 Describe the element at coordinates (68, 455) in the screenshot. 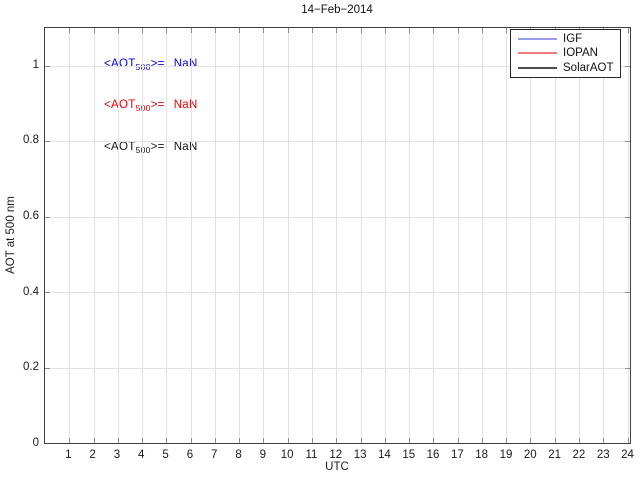

I see `x-tick-label: 1` at that location.